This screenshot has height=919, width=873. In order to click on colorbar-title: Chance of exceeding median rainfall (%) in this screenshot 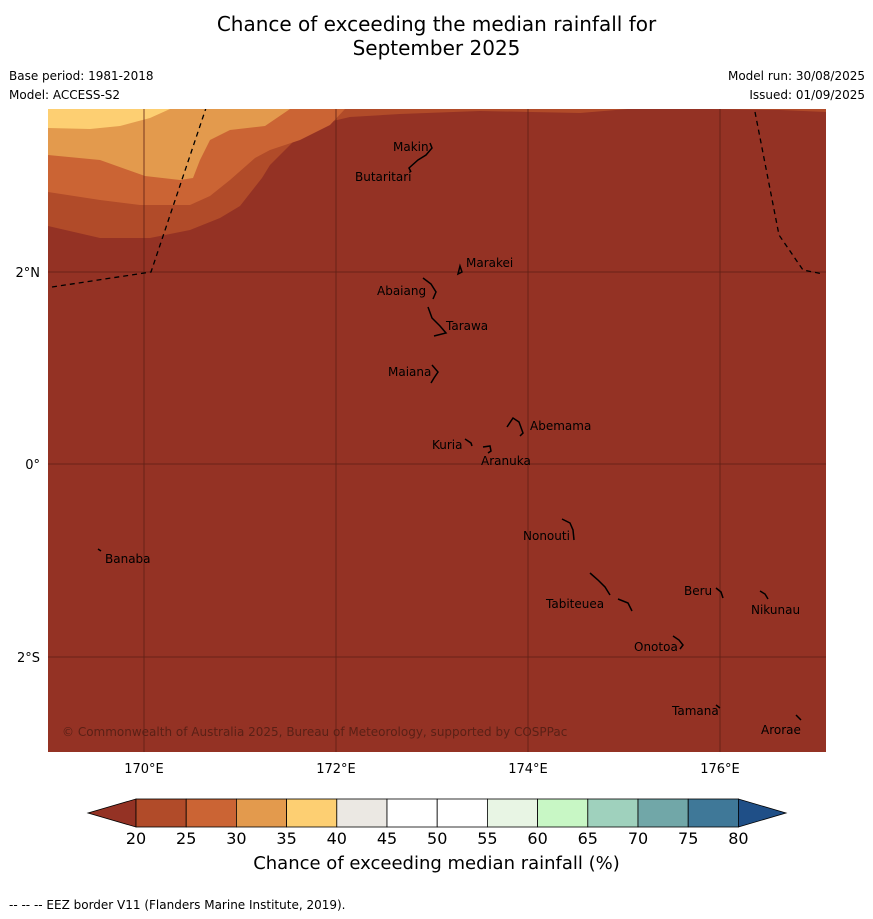, I will do `click(436, 863)`.